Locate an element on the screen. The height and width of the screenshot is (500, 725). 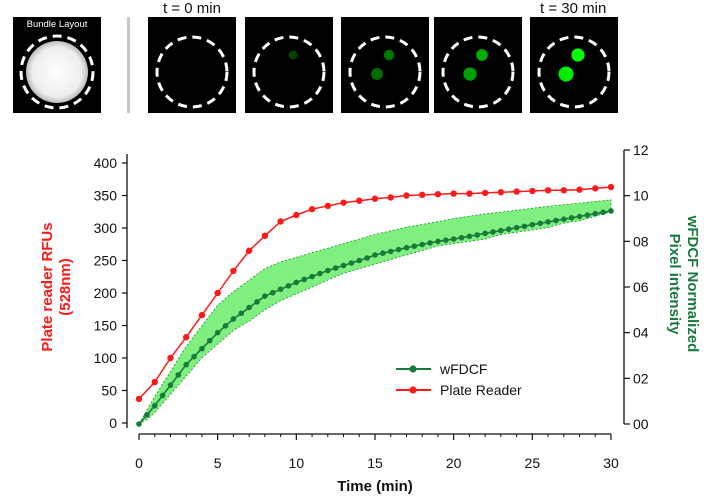
x-tick-label: 10 is located at coordinates (297, 463).